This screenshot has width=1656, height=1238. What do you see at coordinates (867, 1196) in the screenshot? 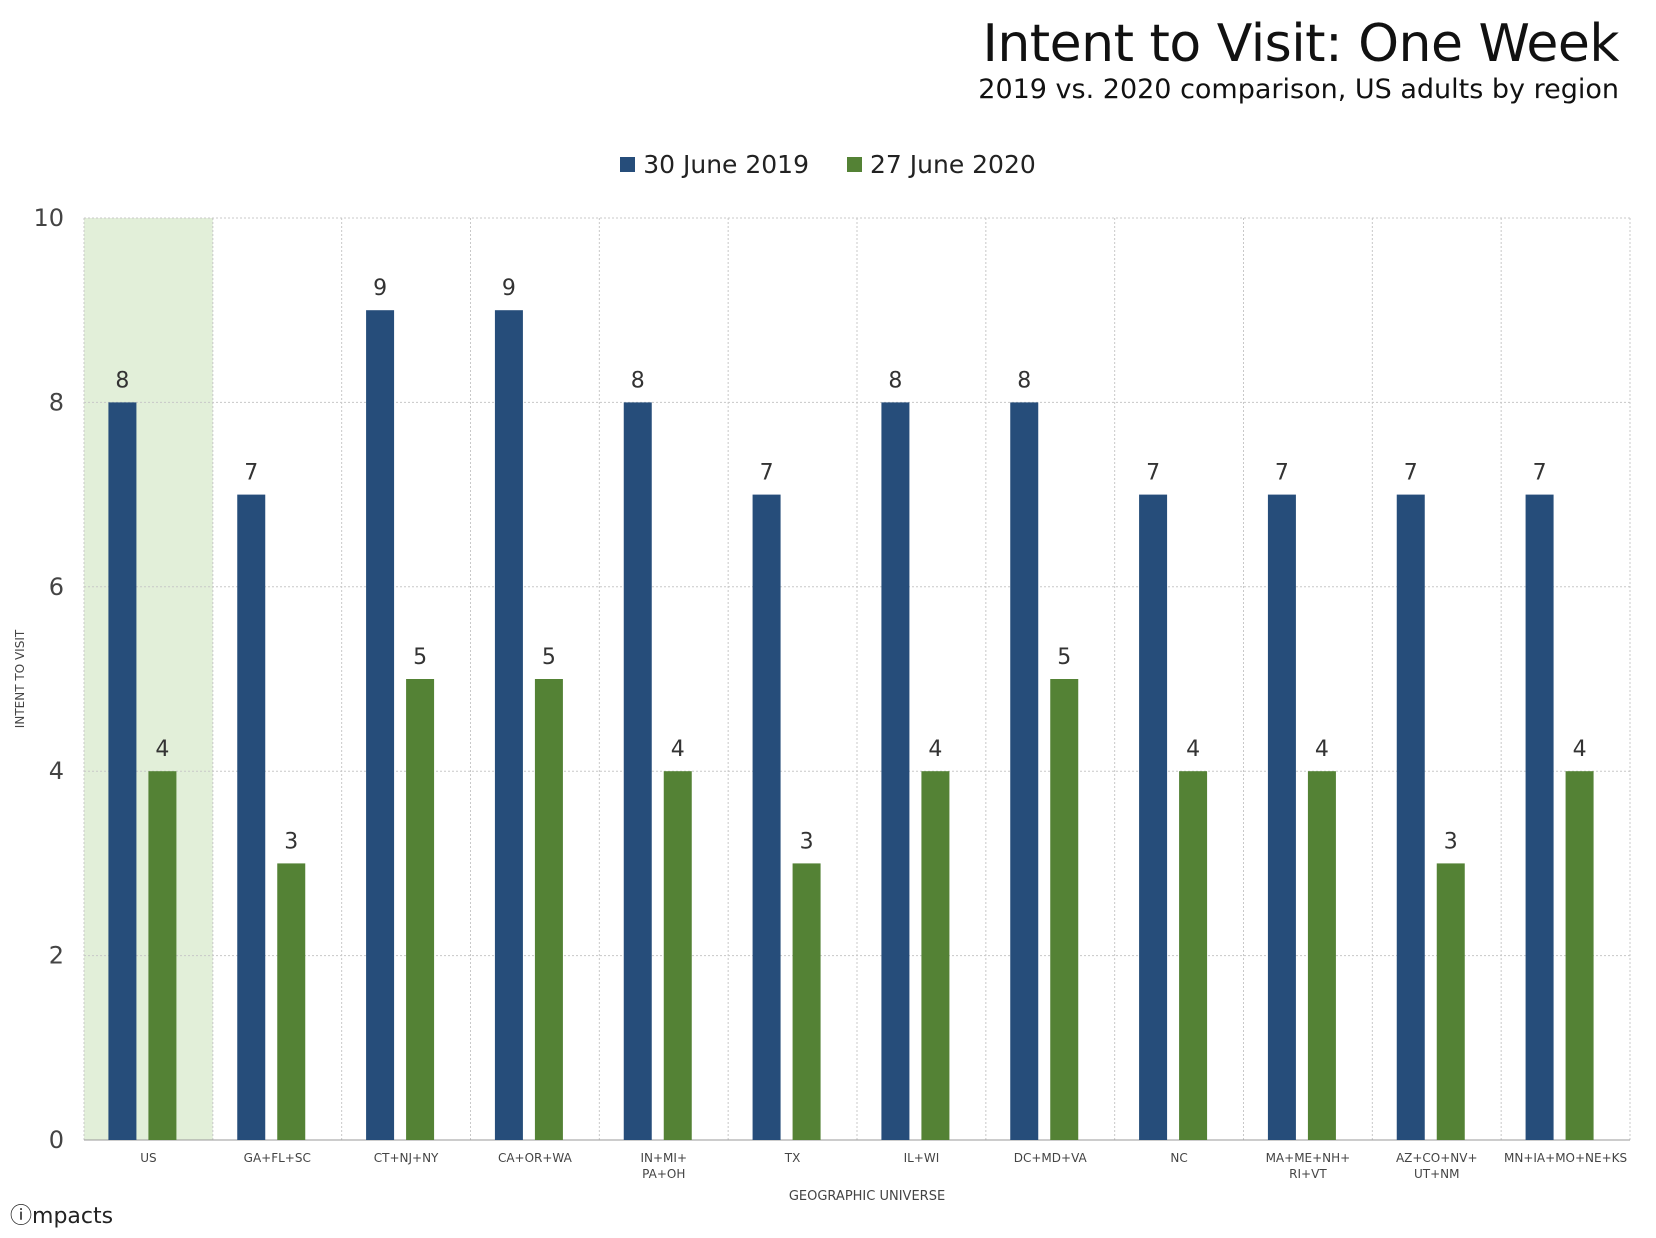
I see `x-axis-title: GEOGRAPHIC UNIVERSE` at bounding box center [867, 1196].